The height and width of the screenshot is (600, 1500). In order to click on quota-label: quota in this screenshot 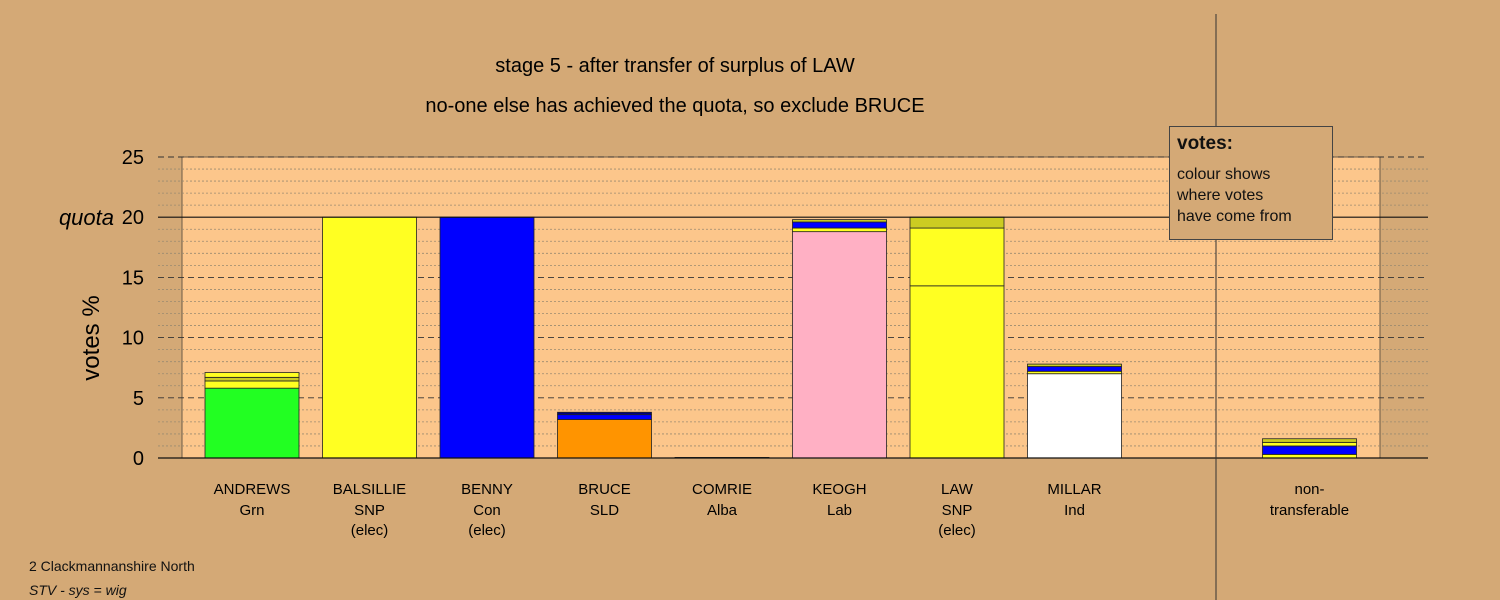, I will do `click(86, 217)`.